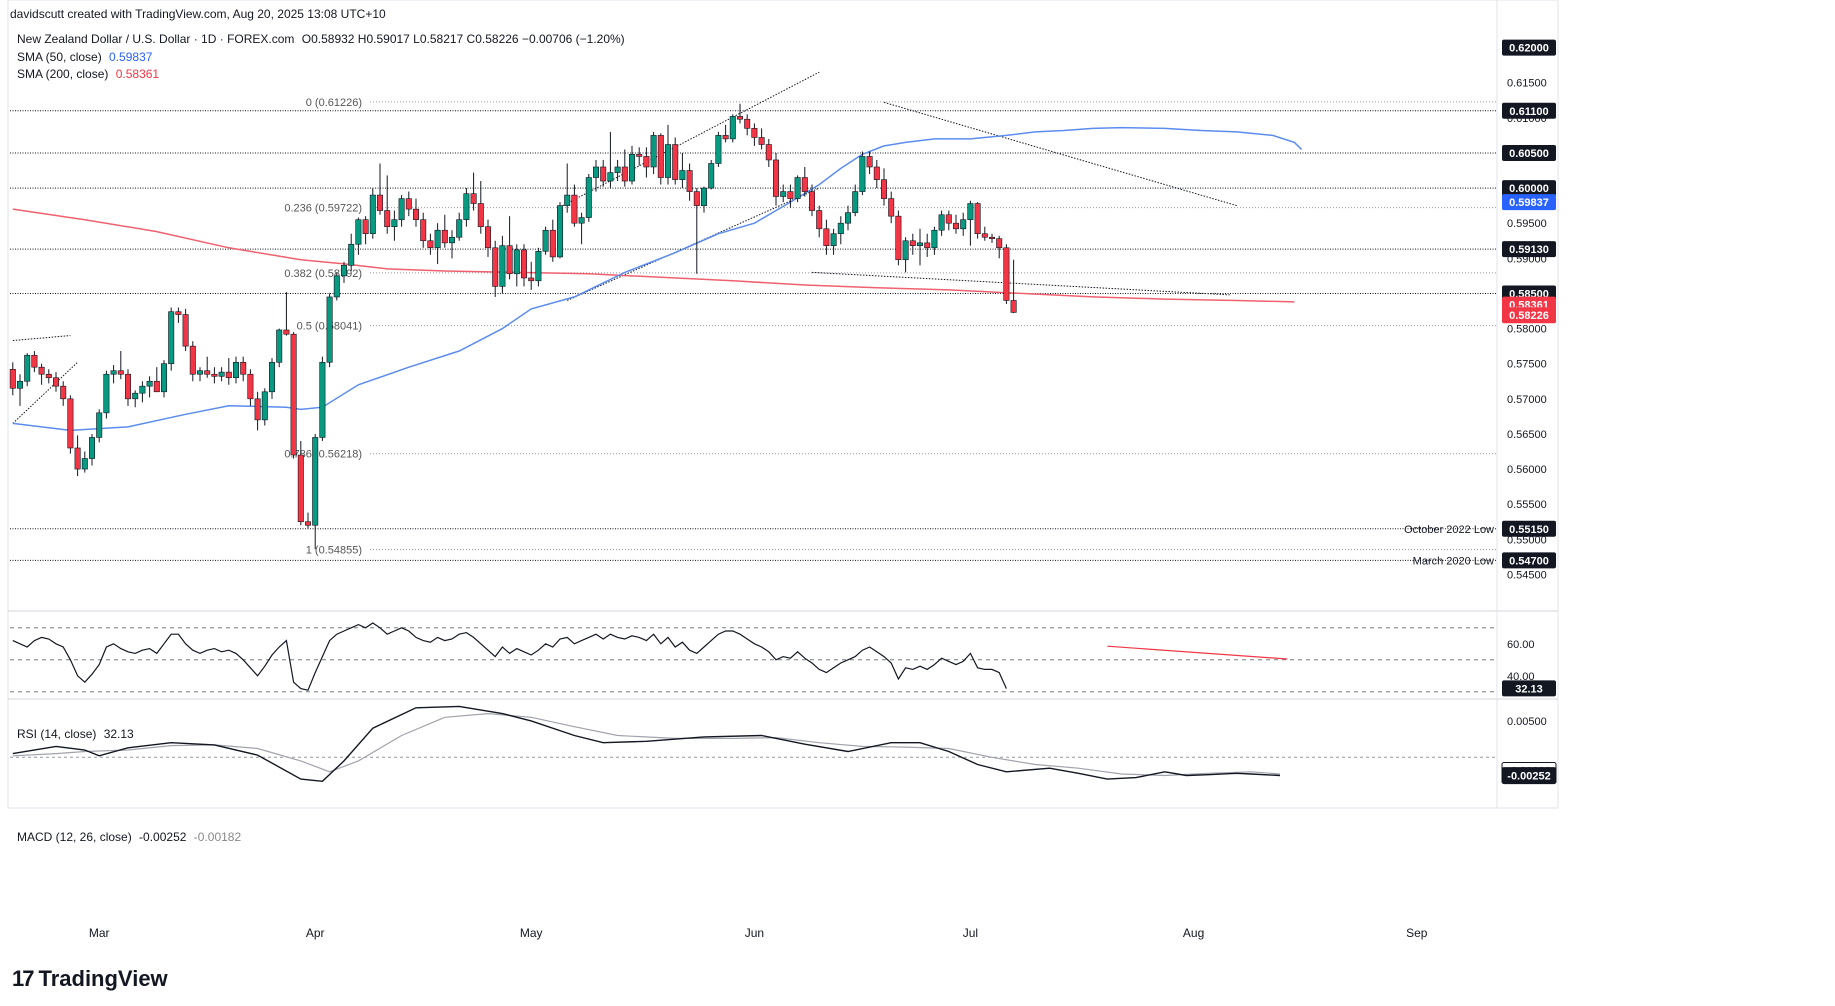 The height and width of the screenshot is (1006, 1835). I want to click on time-tick-label: Aug, so click(1193, 933).